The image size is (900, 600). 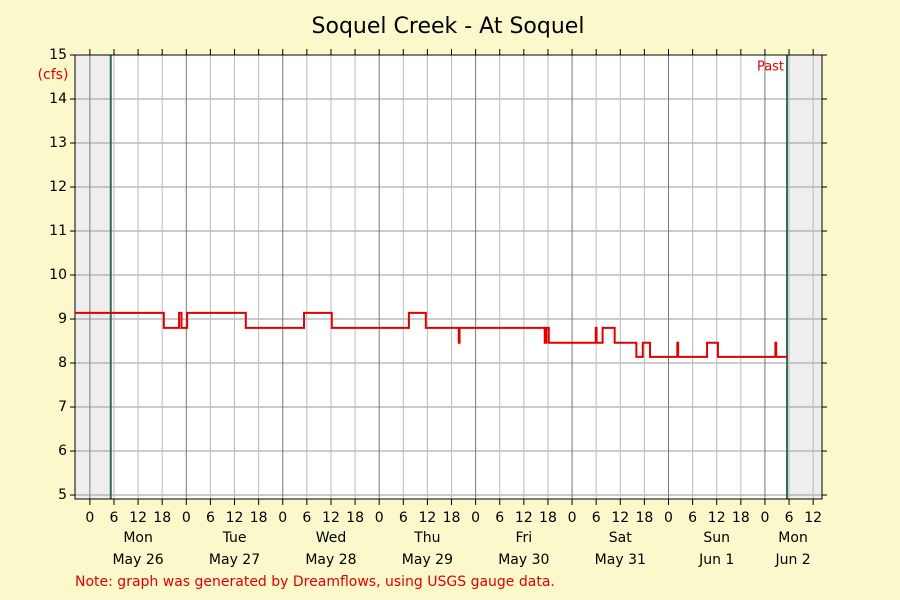 What do you see at coordinates (62, 363) in the screenshot?
I see `y-tick-label: 8` at bounding box center [62, 363].